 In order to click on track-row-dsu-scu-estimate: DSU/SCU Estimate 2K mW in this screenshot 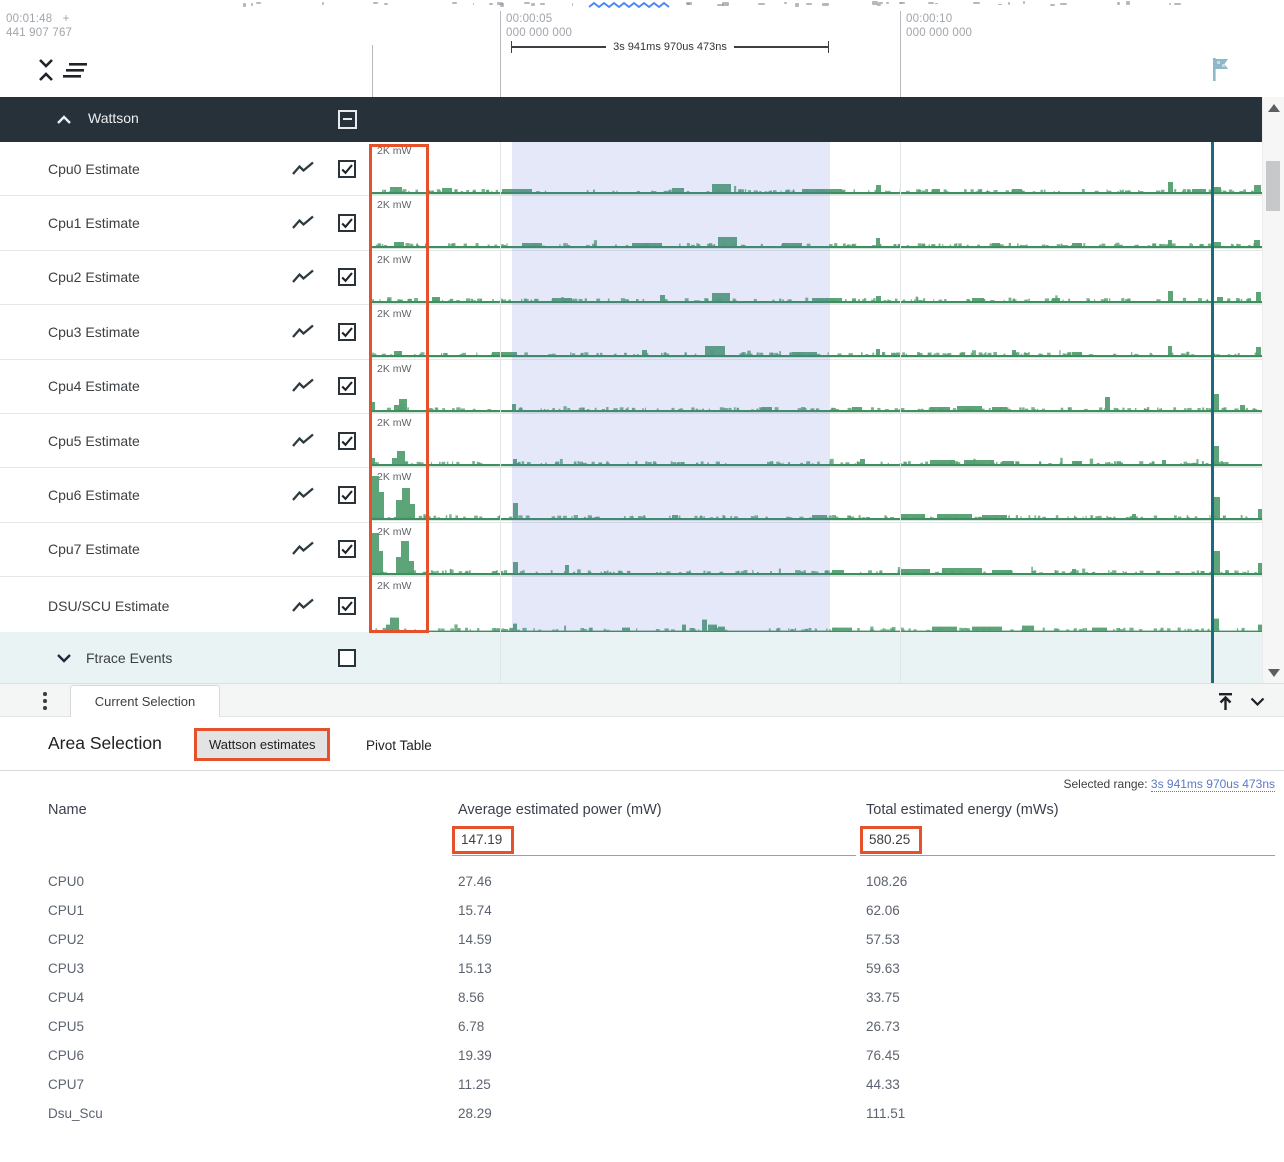, I will do `click(631, 606)`.